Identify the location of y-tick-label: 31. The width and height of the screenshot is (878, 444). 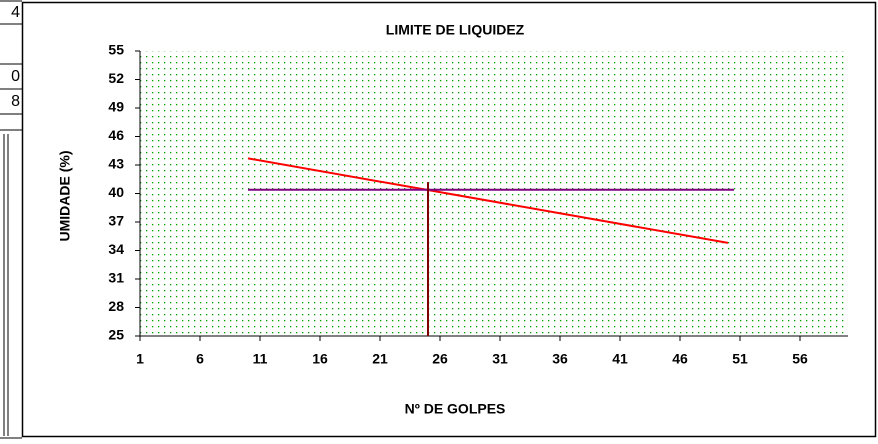
(116, 278).